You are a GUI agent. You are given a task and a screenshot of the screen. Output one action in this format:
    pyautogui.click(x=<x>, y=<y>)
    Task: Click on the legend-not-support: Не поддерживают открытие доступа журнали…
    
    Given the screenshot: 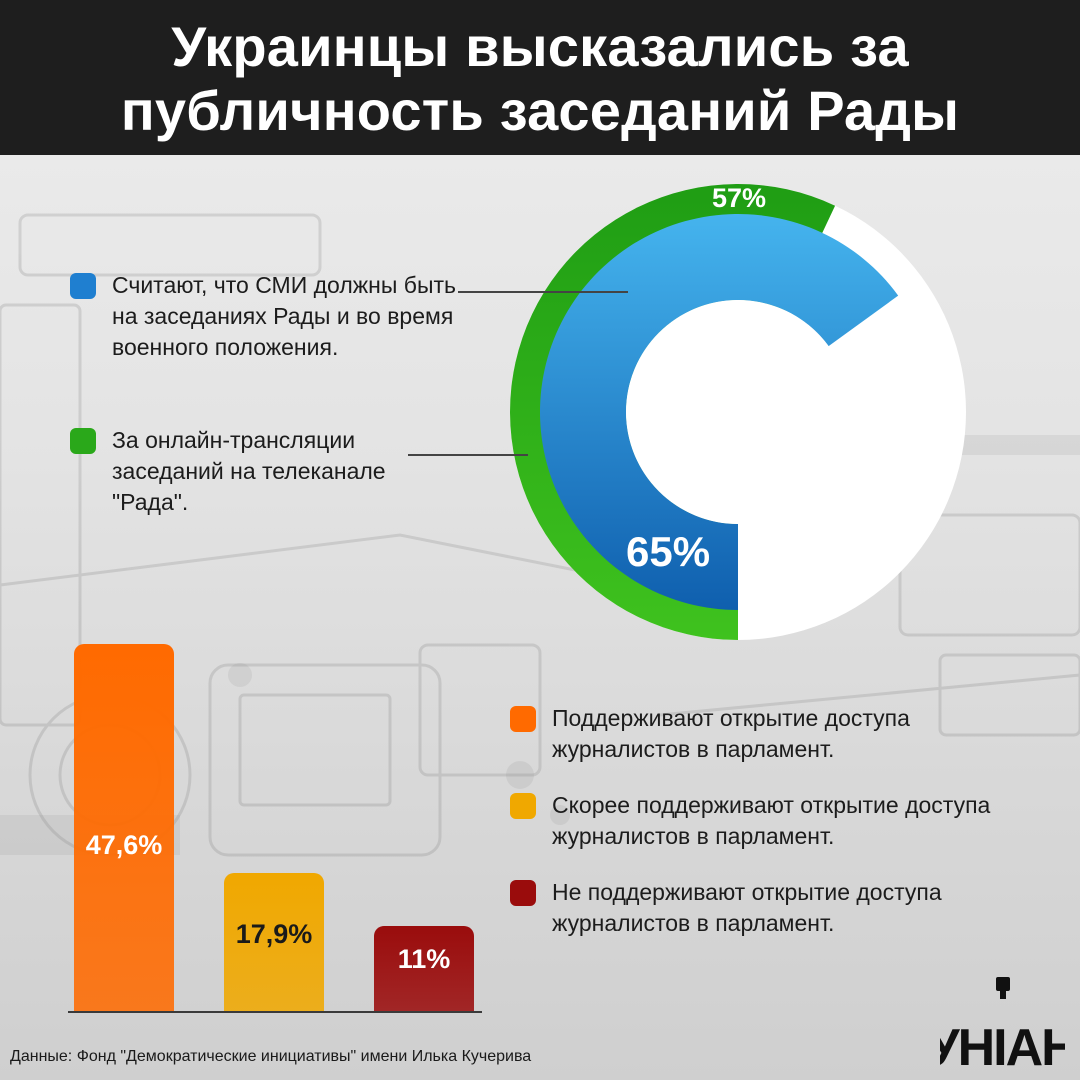 What is the action you would take?
    pyautogui.click(x=780, y=908)
    